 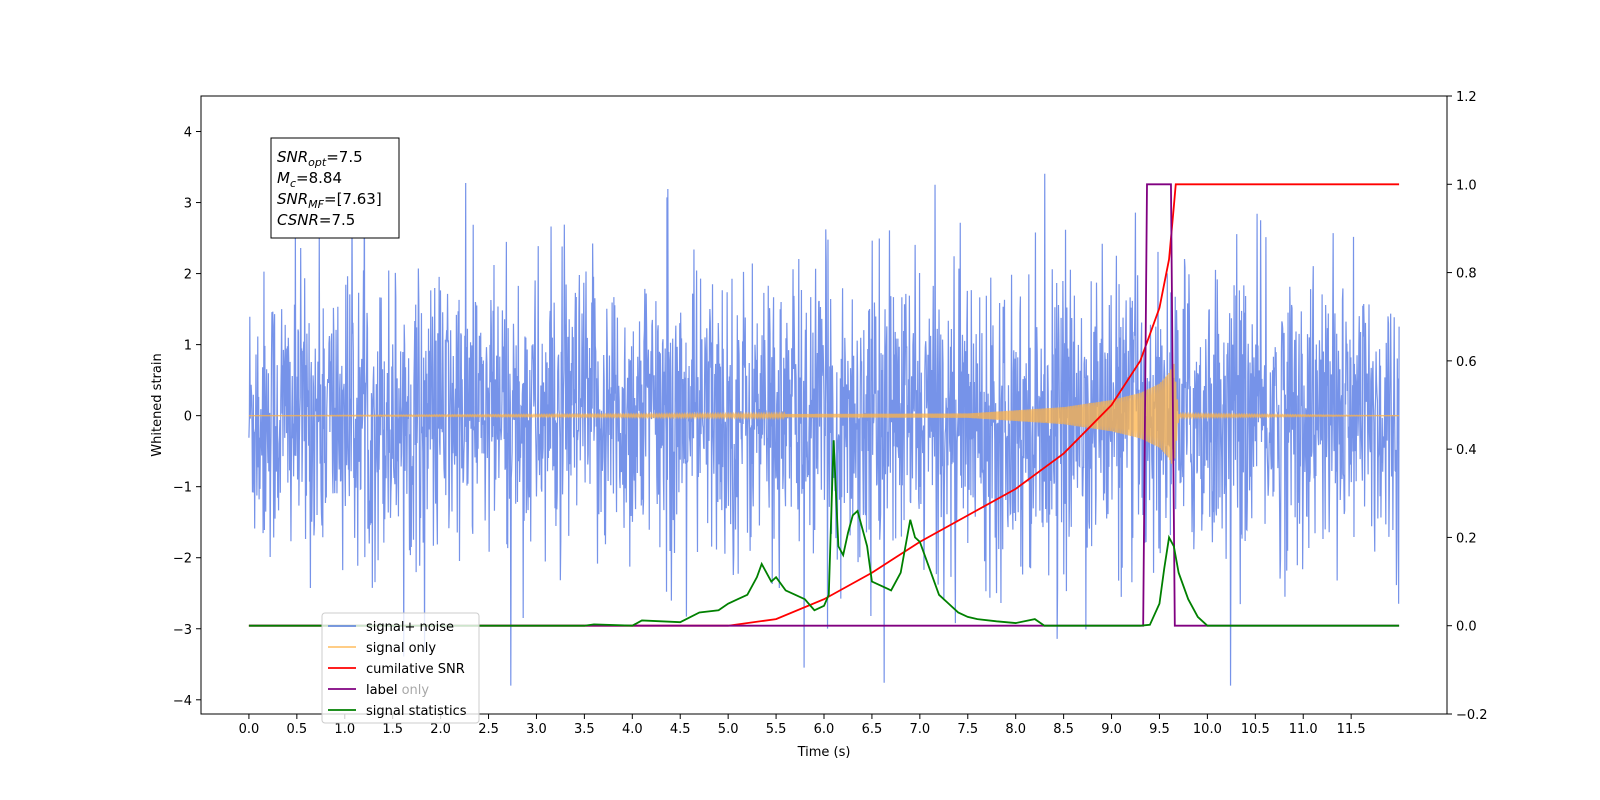 I want to click on y-right-tick-label: 0.2, so click(x=1466, y=538).